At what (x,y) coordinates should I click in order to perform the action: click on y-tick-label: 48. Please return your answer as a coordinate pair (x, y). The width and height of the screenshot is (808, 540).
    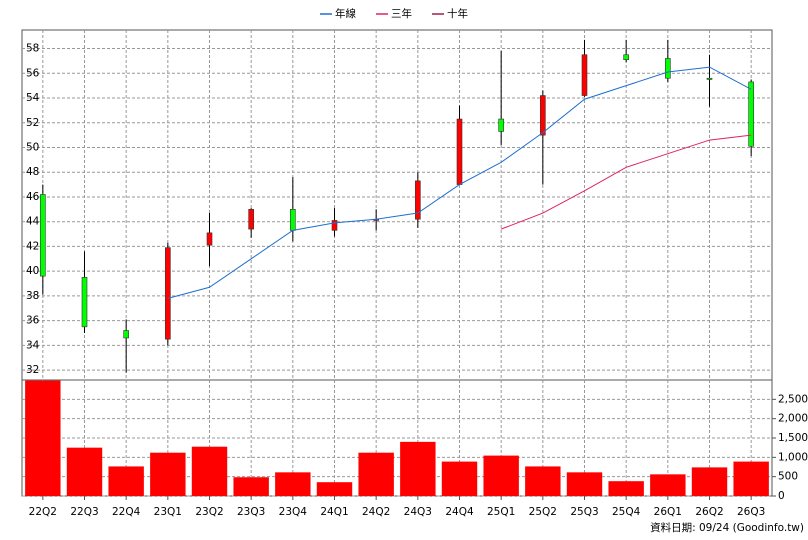
    Looking at the image, I should click on (32, 172).